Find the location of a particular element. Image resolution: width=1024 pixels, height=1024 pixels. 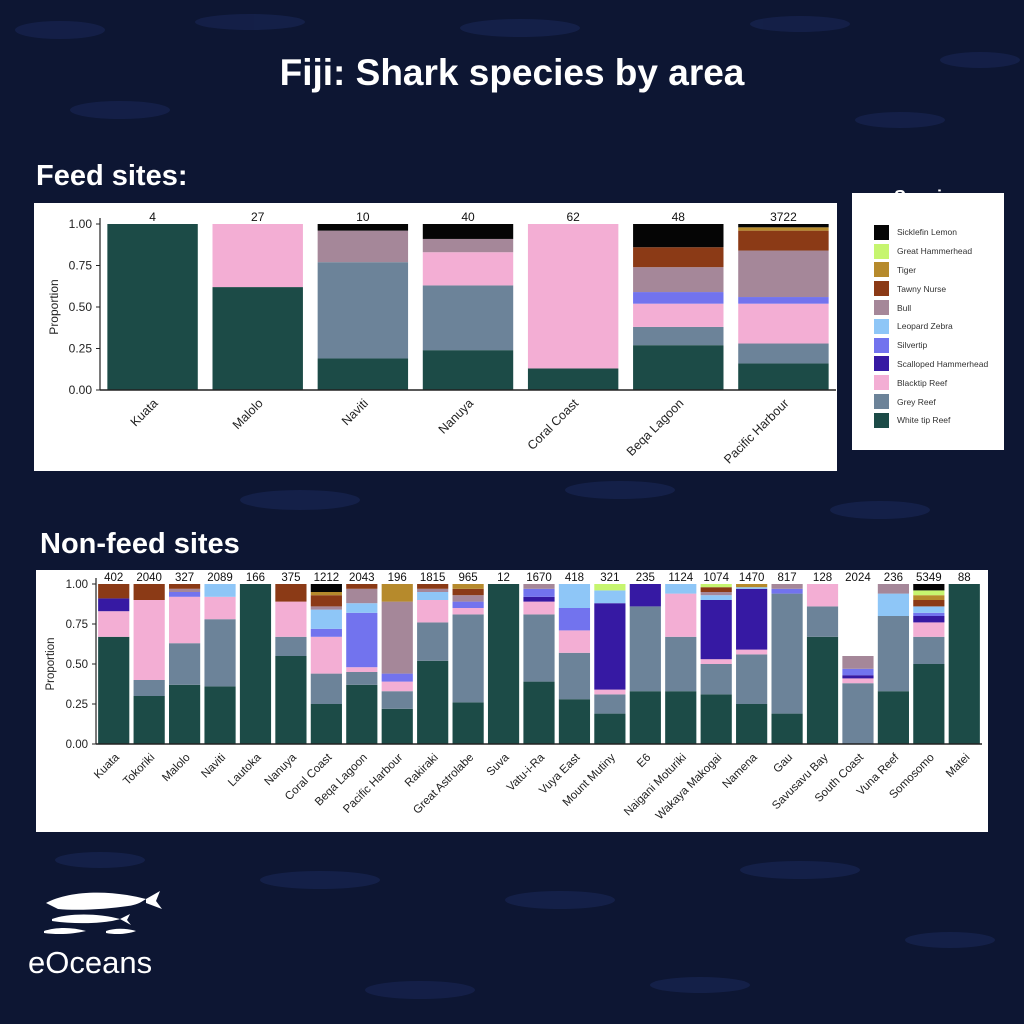

bar-total-label: 1212 is located at coordinates (327, 578).